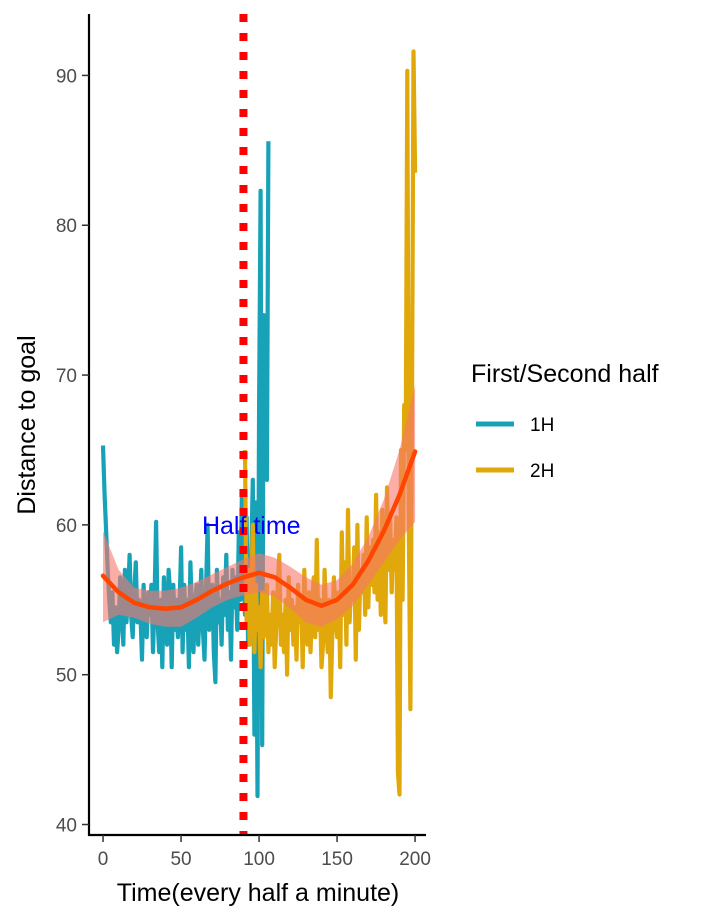 This screenshot has height=921, width=720. What do you see at coordinates (251, 526) in the screenshot?
I see `half-time-annotation: Half time` at bounding box center [251, 526].